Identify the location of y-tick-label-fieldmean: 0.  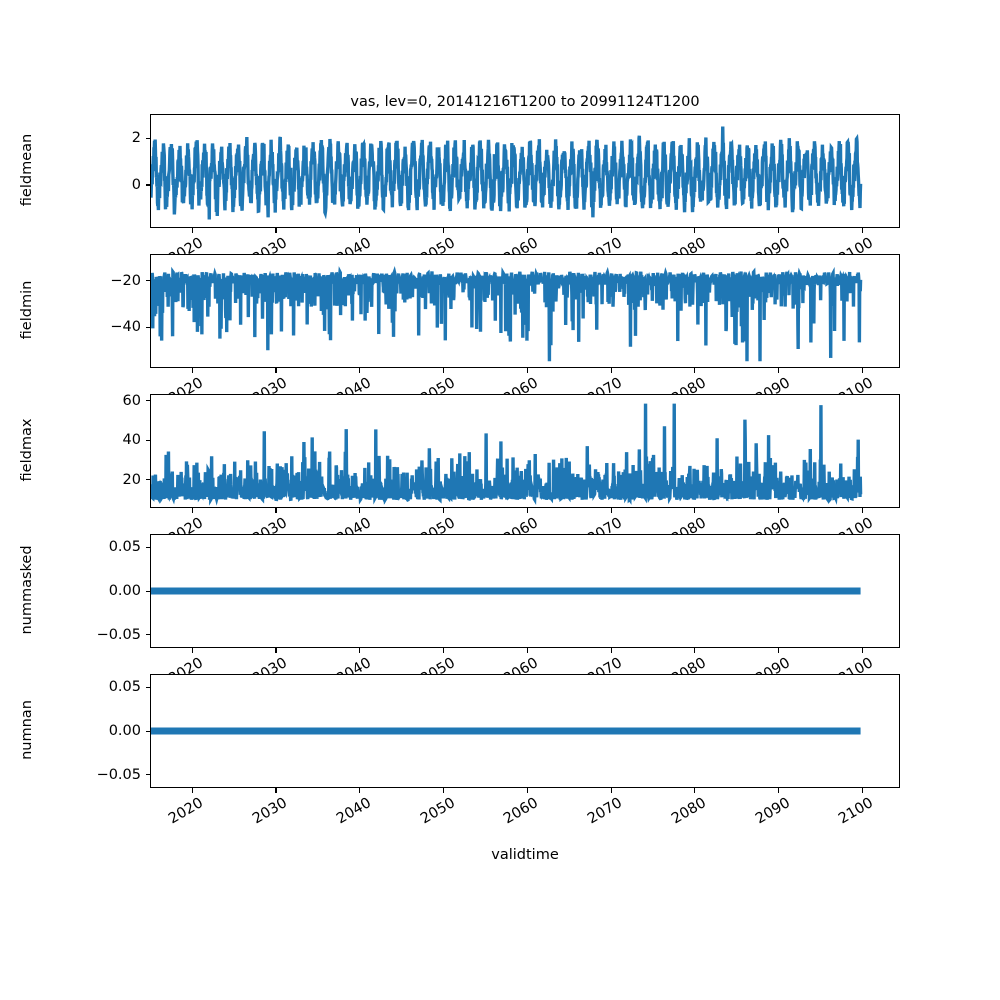
(136, 184).